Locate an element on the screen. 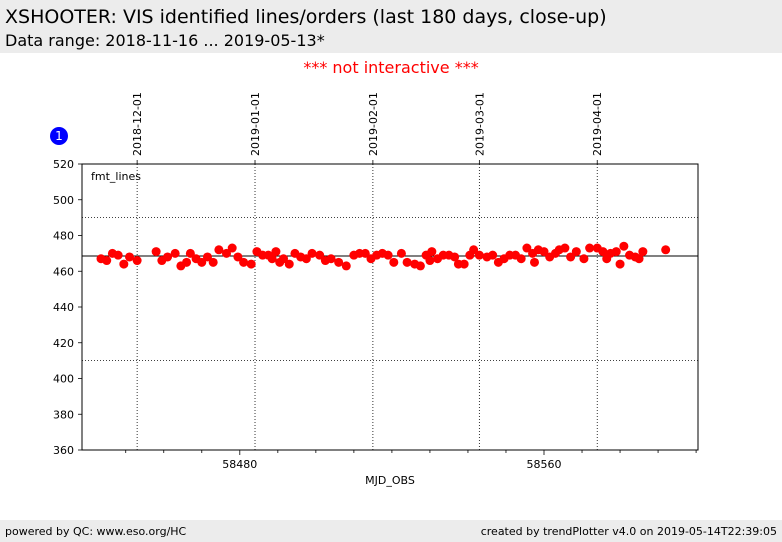 The height and width of the screenshot is (542, 782). y-tick-label: 480 is located at coordinates (63, 236).